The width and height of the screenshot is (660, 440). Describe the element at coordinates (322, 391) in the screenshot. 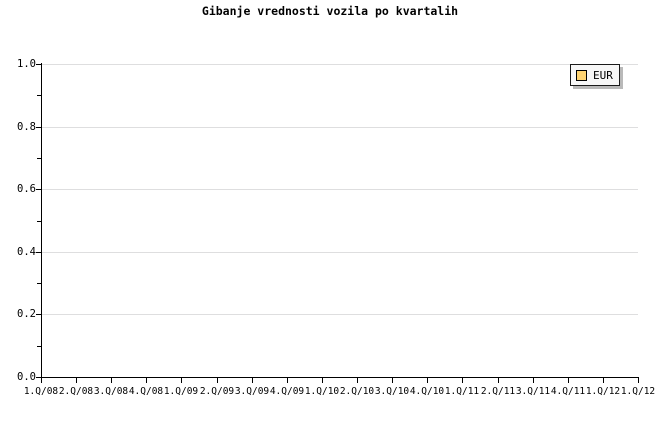

I see `x-axis-label: 1.Q/10` at that location.